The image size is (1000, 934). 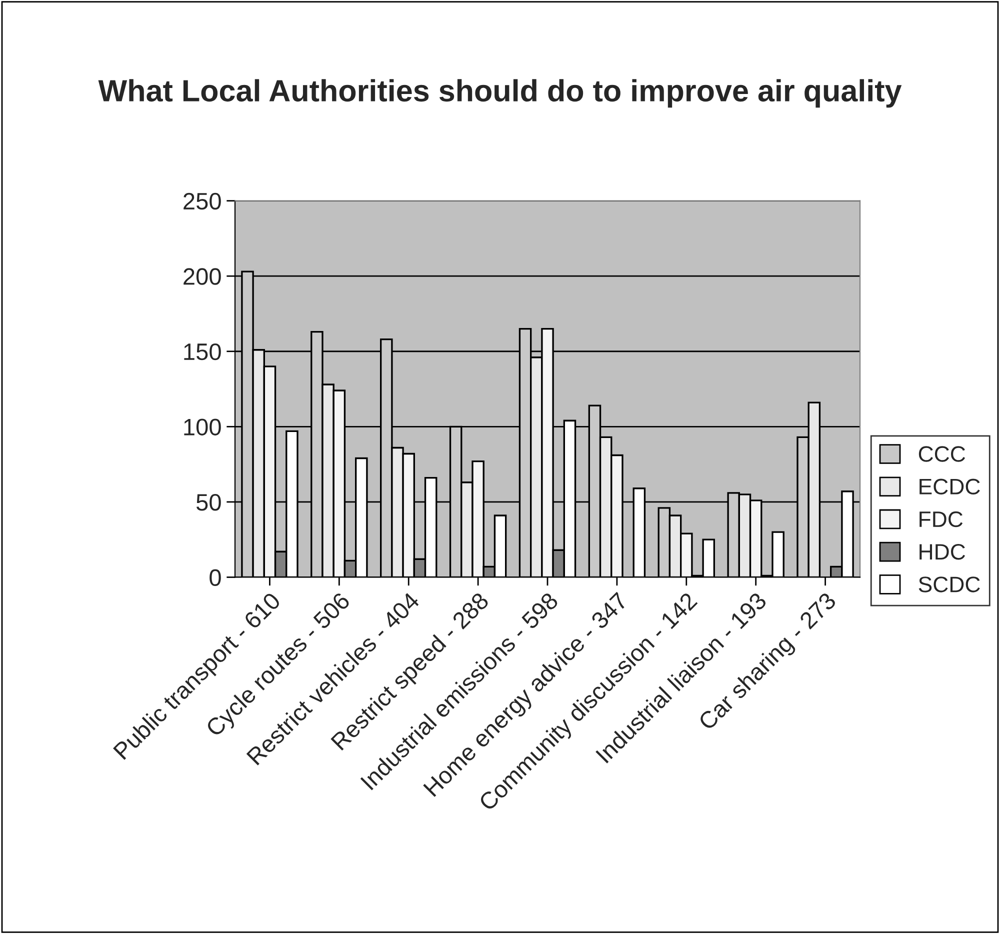 What do you see at coordinates (202, 351) in the screenshot?
I see `y-tick-label: 150` at bounding box center [202, 351].